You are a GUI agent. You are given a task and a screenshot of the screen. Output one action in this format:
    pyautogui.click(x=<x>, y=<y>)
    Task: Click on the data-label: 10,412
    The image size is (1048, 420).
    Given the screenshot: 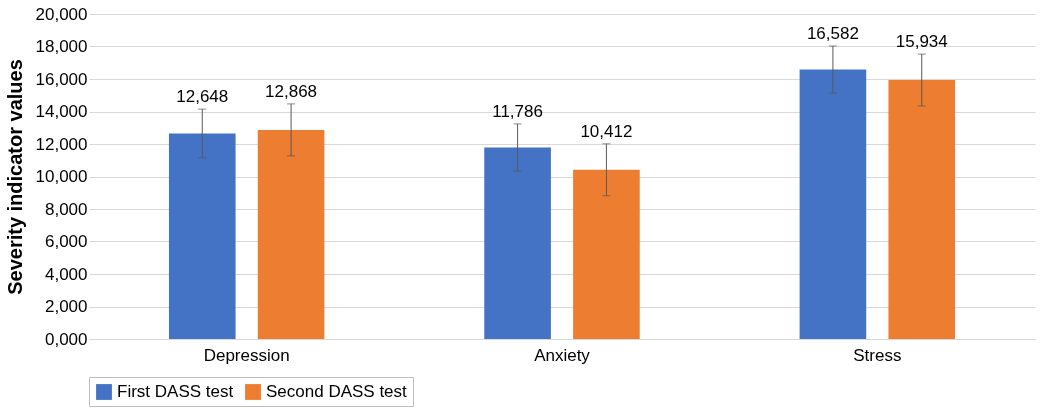 What is the action you would take?
    pyautogui.click(x=606, y=131)
    